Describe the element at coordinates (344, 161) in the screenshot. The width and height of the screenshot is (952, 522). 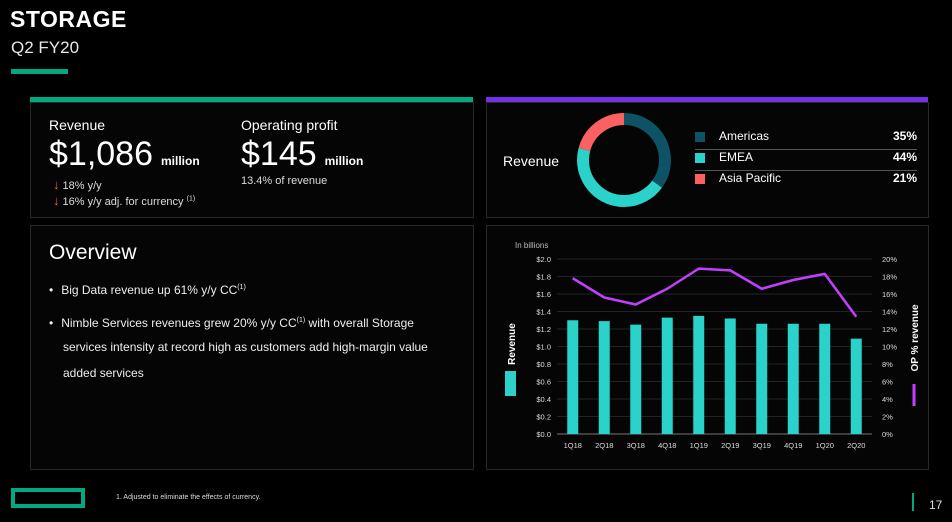
I see `op-profit-unit: million` at that location.